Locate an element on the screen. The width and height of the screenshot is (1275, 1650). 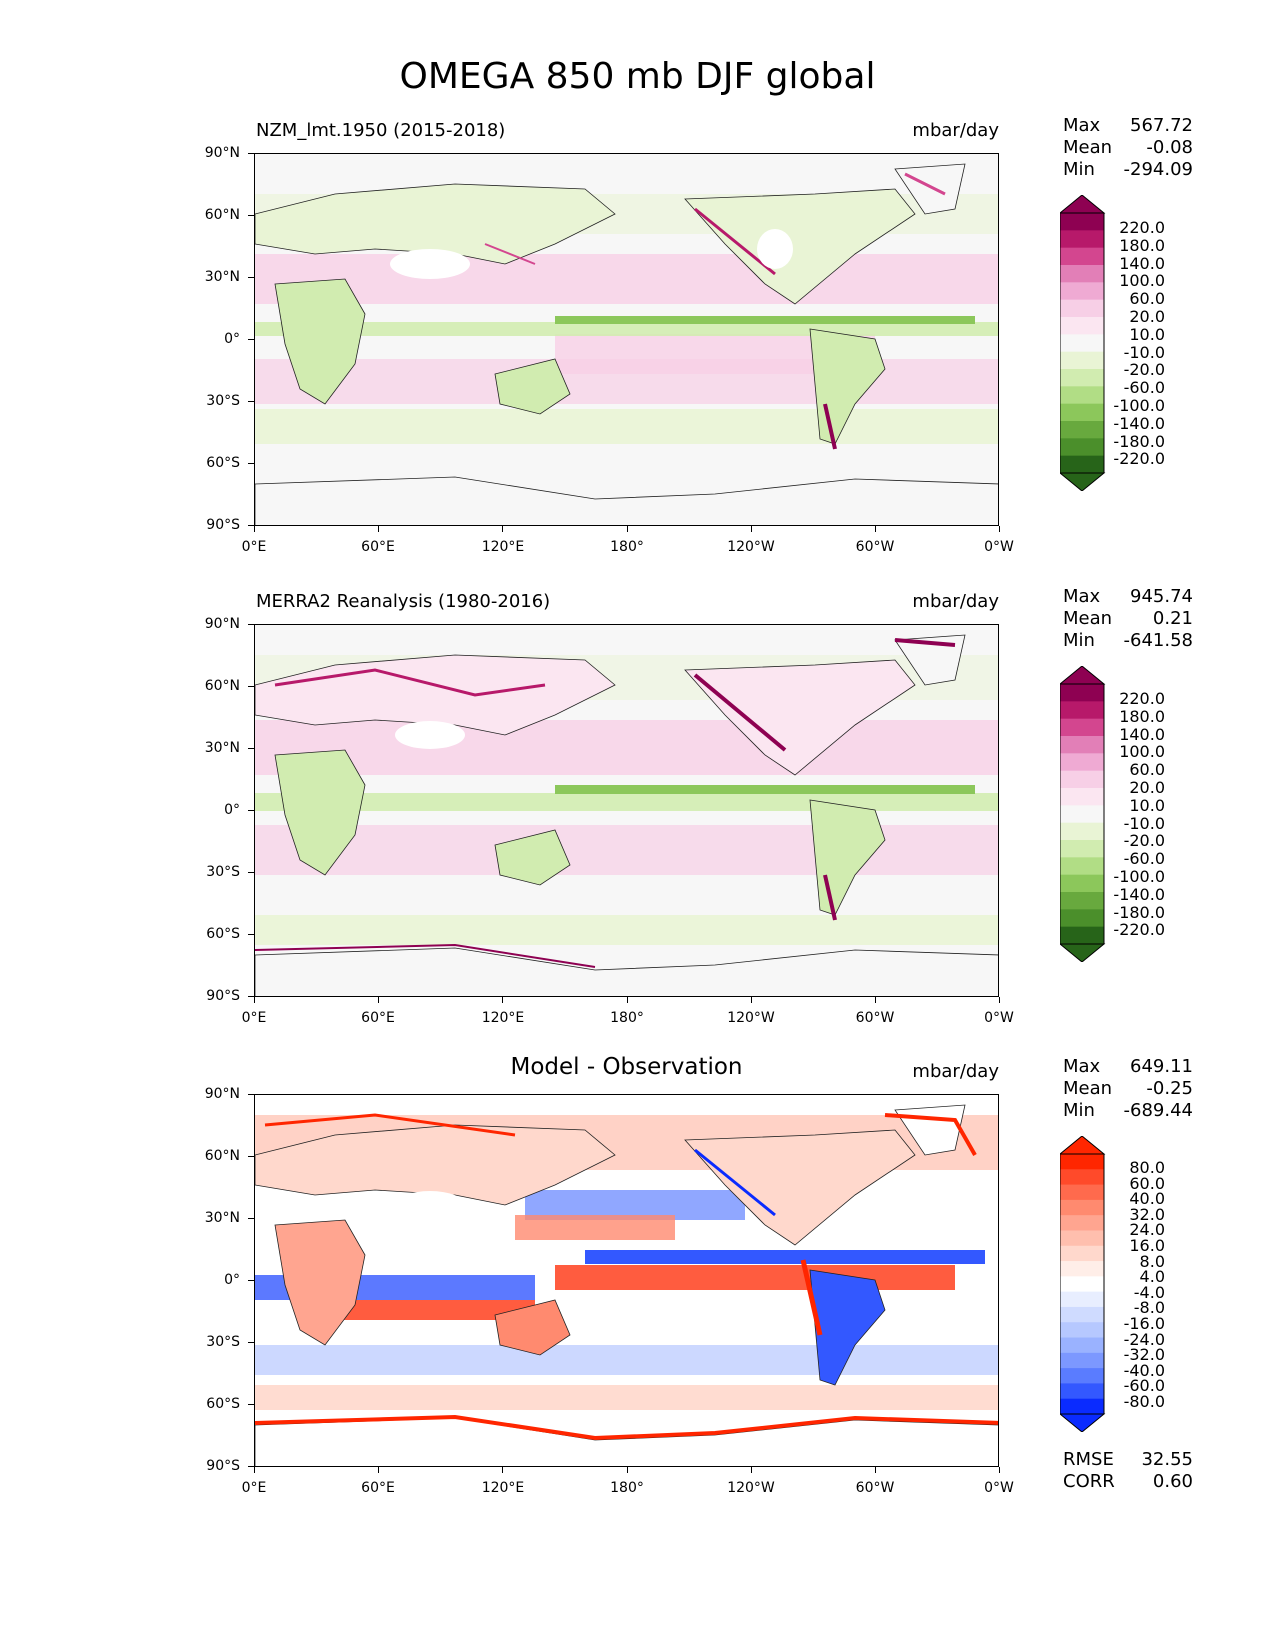
map-difference-field is located at coordinates (626, 1280).